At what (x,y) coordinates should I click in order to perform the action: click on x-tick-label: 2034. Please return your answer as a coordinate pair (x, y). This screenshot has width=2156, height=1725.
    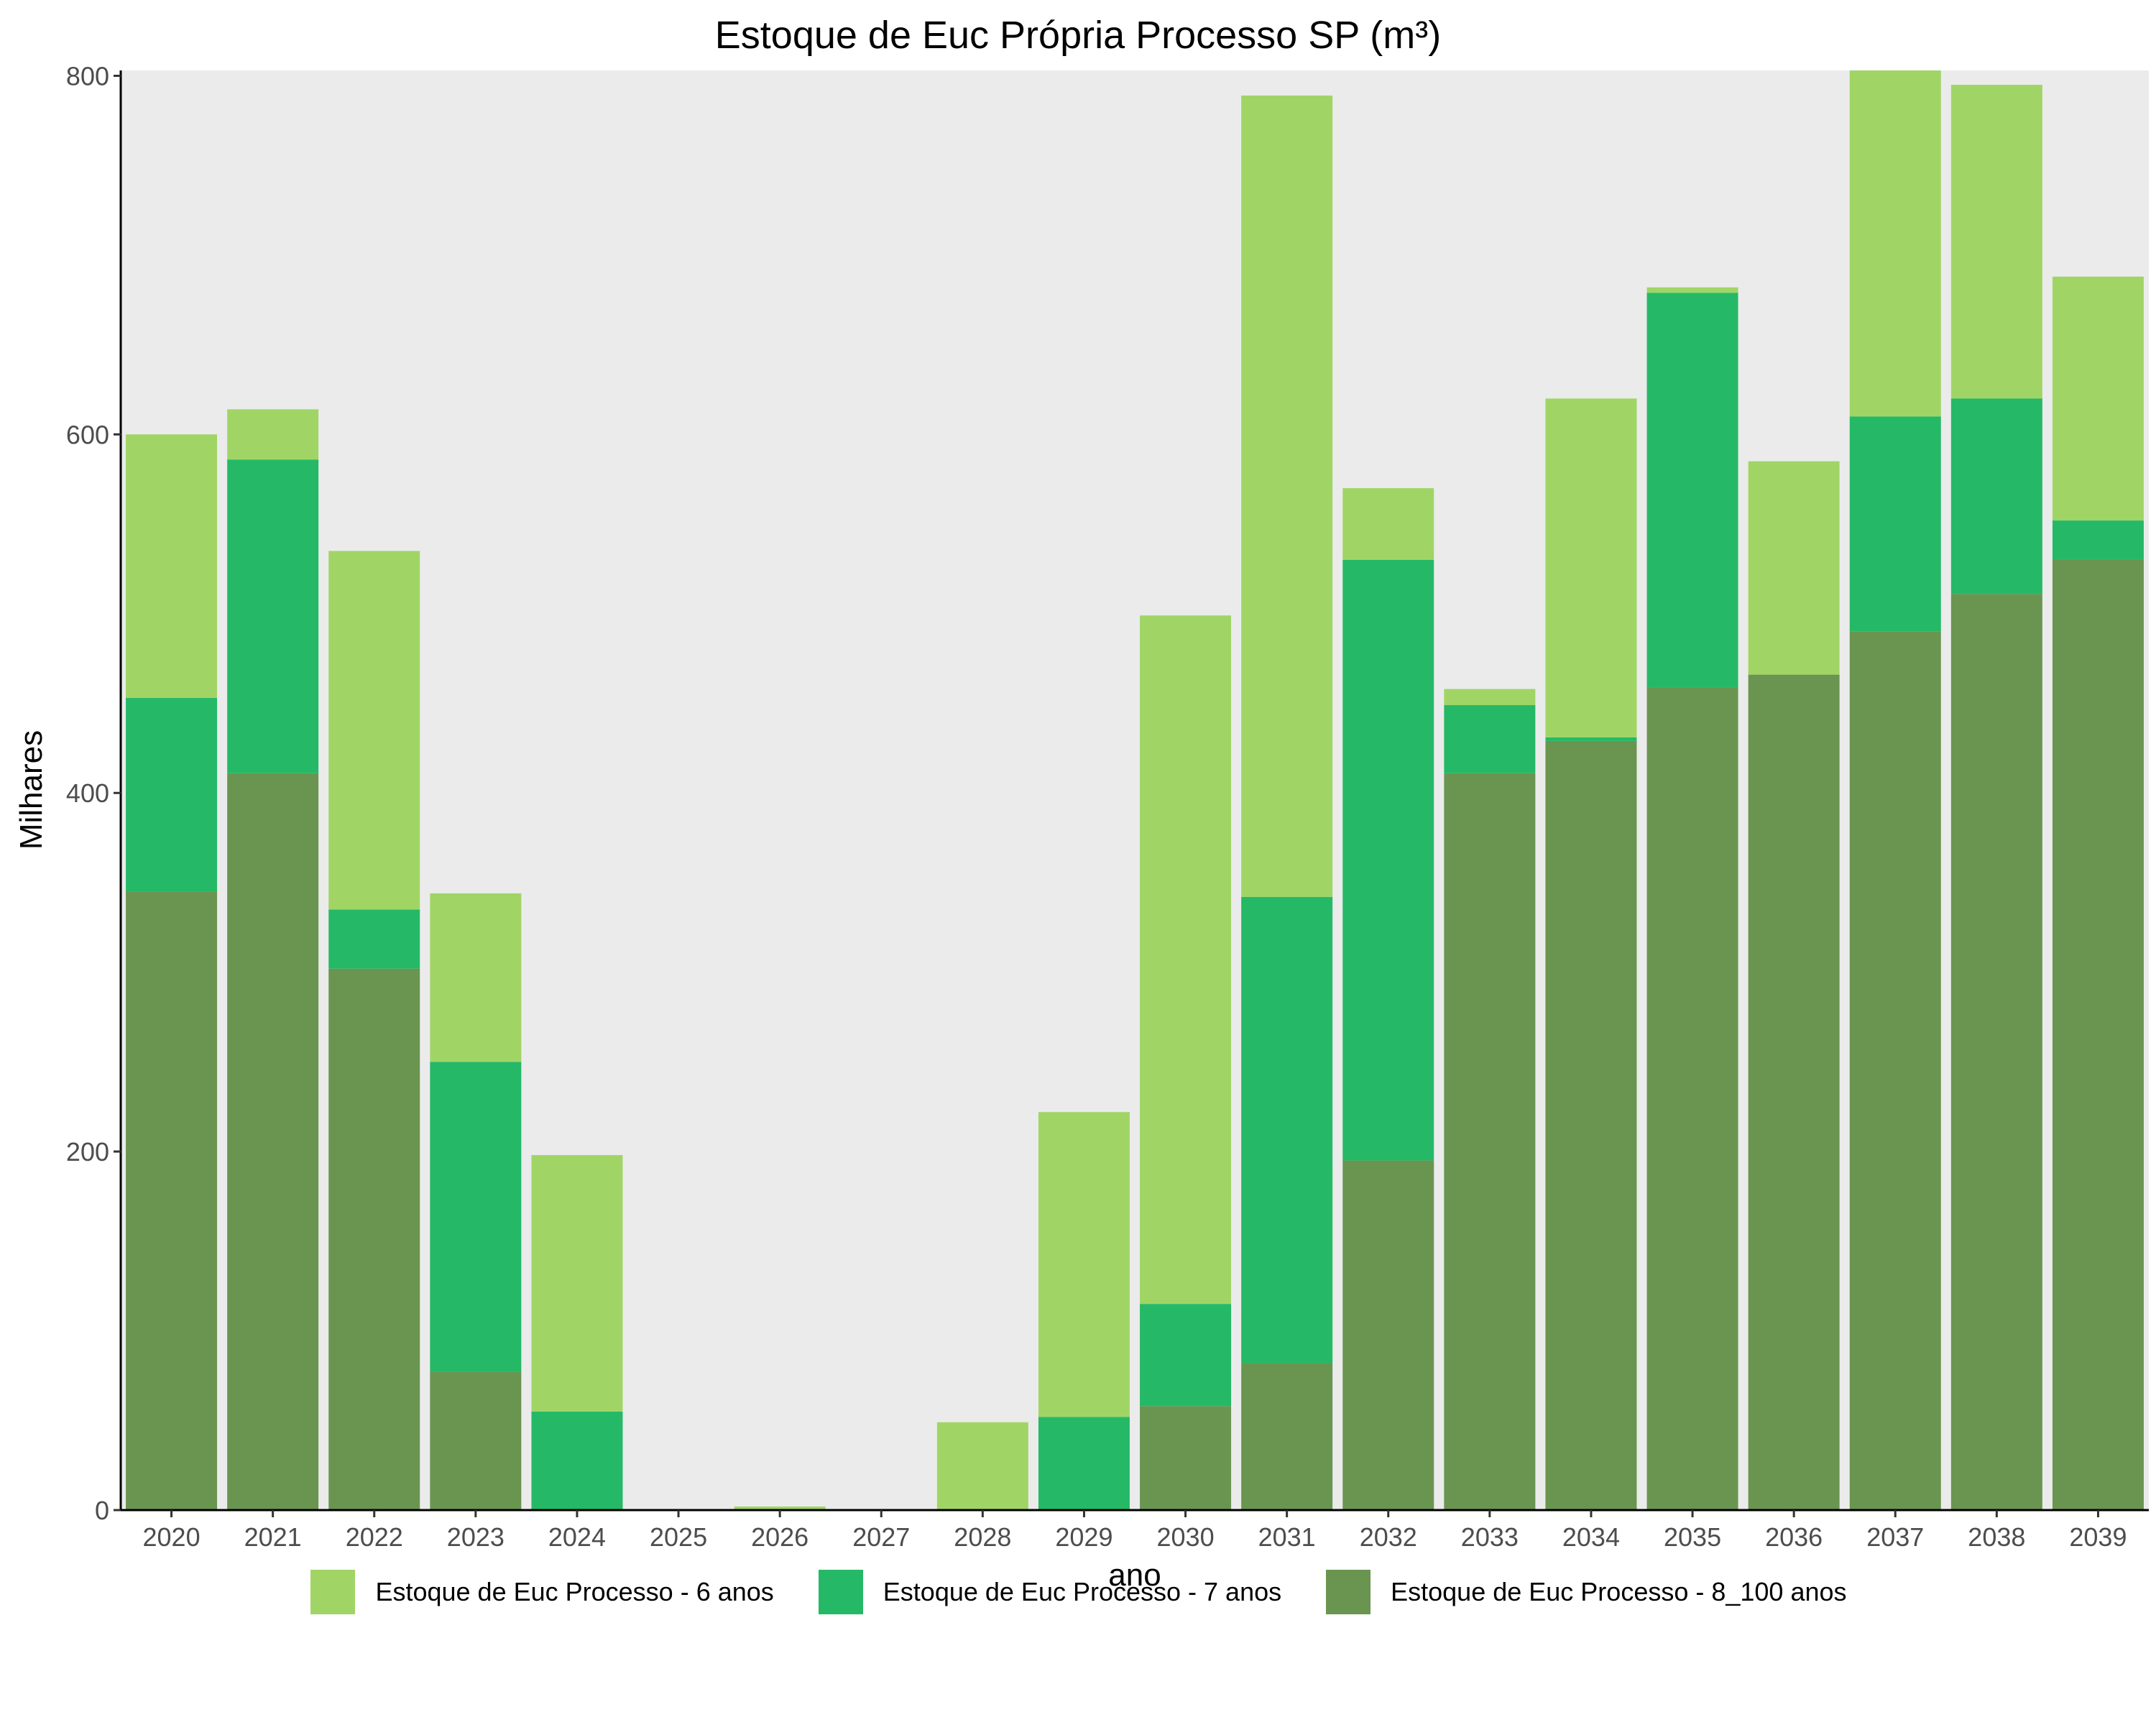
    Looking at the image, I should click on (1591, 1537).